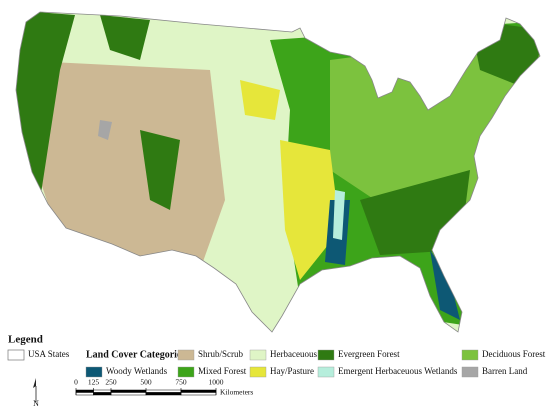 This screenshot has width=550, height=410. I want to click on legend-label: Herbaceuous, so click(293, 354).